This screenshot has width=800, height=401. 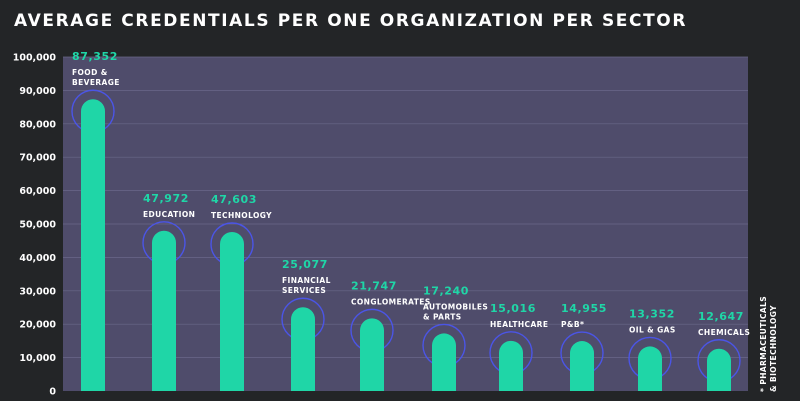 What do you see at coordinates (37, 158) in the screenshot?
I see `y-tick-label: 70,000` at bounding box center [37, 158].